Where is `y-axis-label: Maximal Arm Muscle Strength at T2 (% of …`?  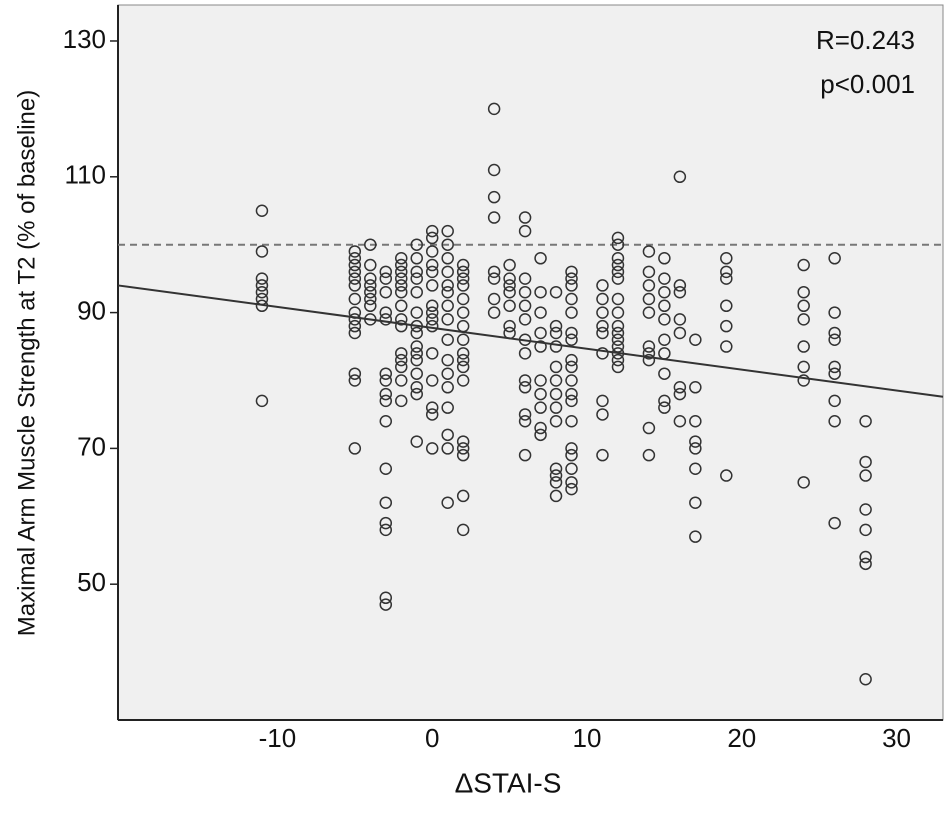 y-axis-label: Maximal Arm Muscle Strength at T2 (% of … is located at coordinates (26, 363).